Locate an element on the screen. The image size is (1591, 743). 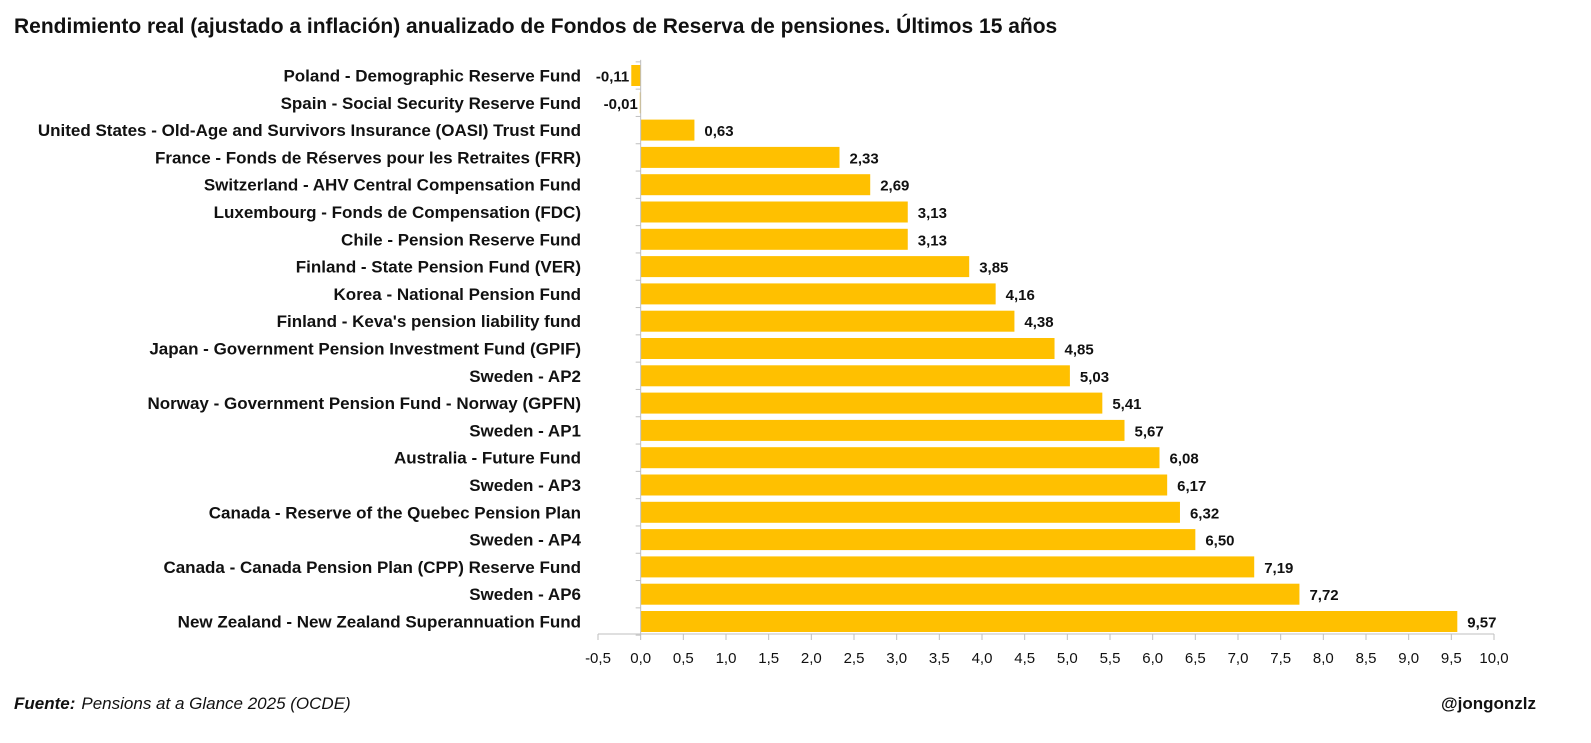
category-label: Sweden - AP4 is located at coordinates (525, 540).